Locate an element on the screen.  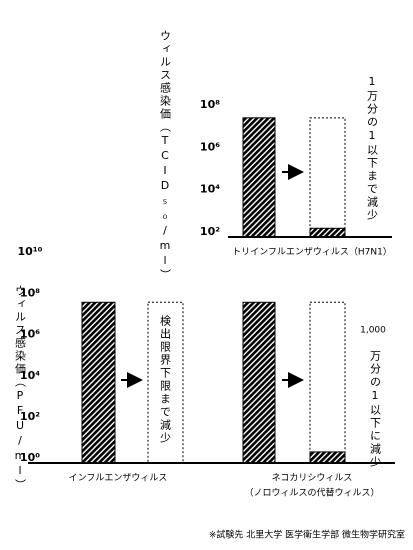
x-tick-label: トリインフルエンザウィルス（H7N1） is located at coordinates (312, 252).